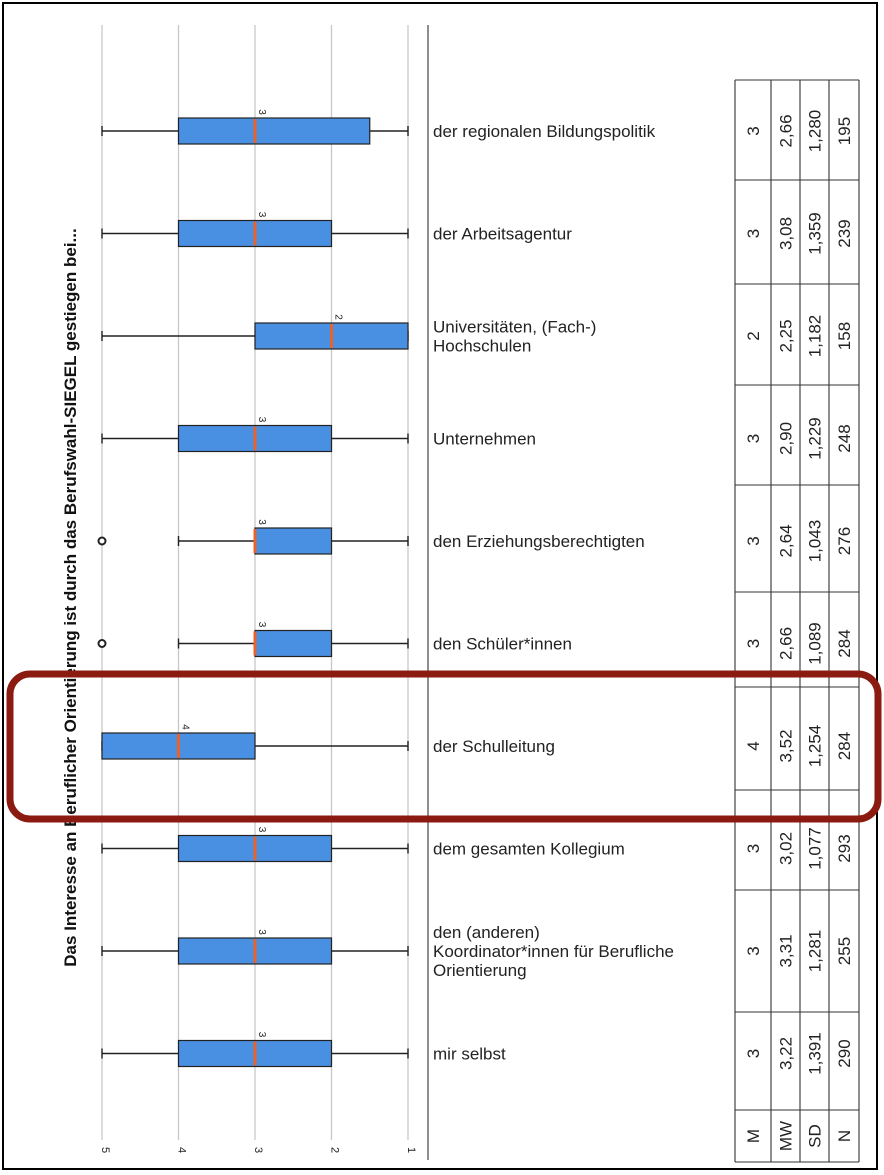  Describe the element at coordinates (815, 746) in the screenshot. I see `table-cell-sd: 1,254` at that location.